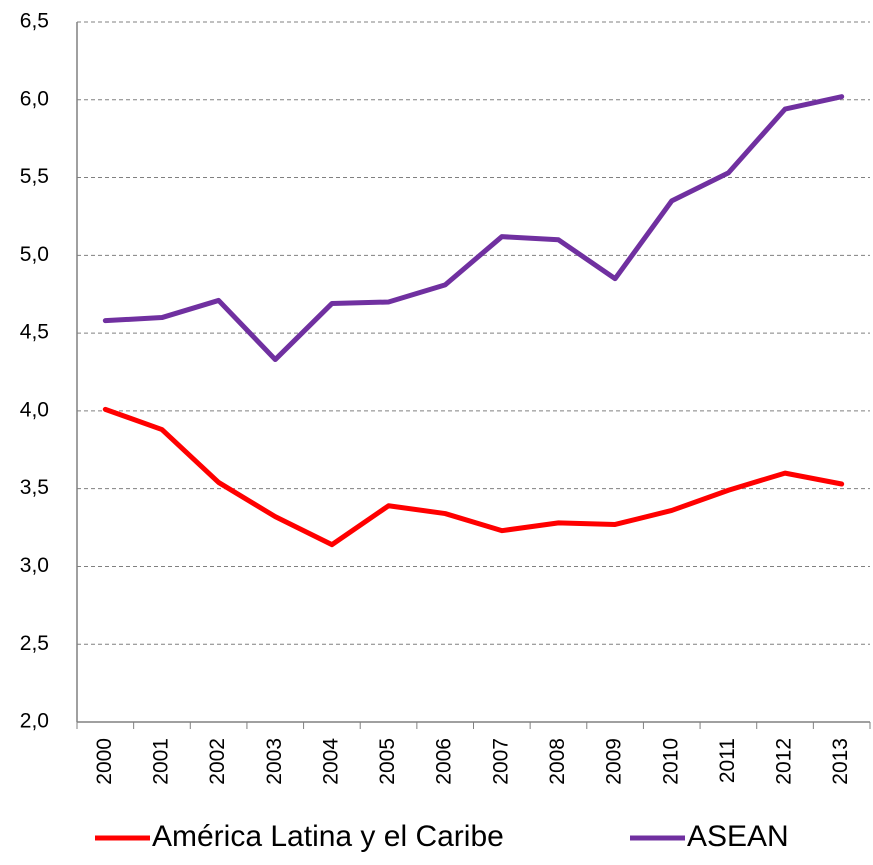 This screenshot has width=873, height=865. I want to click on x-tick-label: 2002, so click(217, 761).